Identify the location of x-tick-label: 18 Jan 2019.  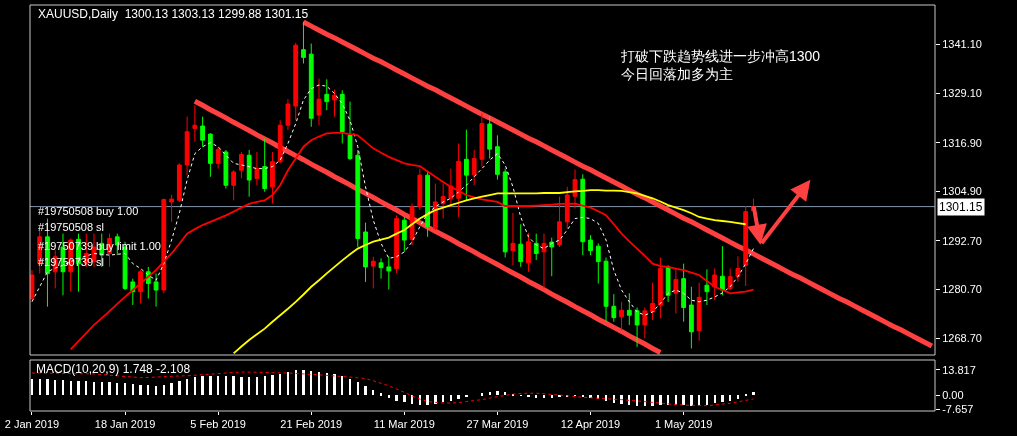
(125, 424).